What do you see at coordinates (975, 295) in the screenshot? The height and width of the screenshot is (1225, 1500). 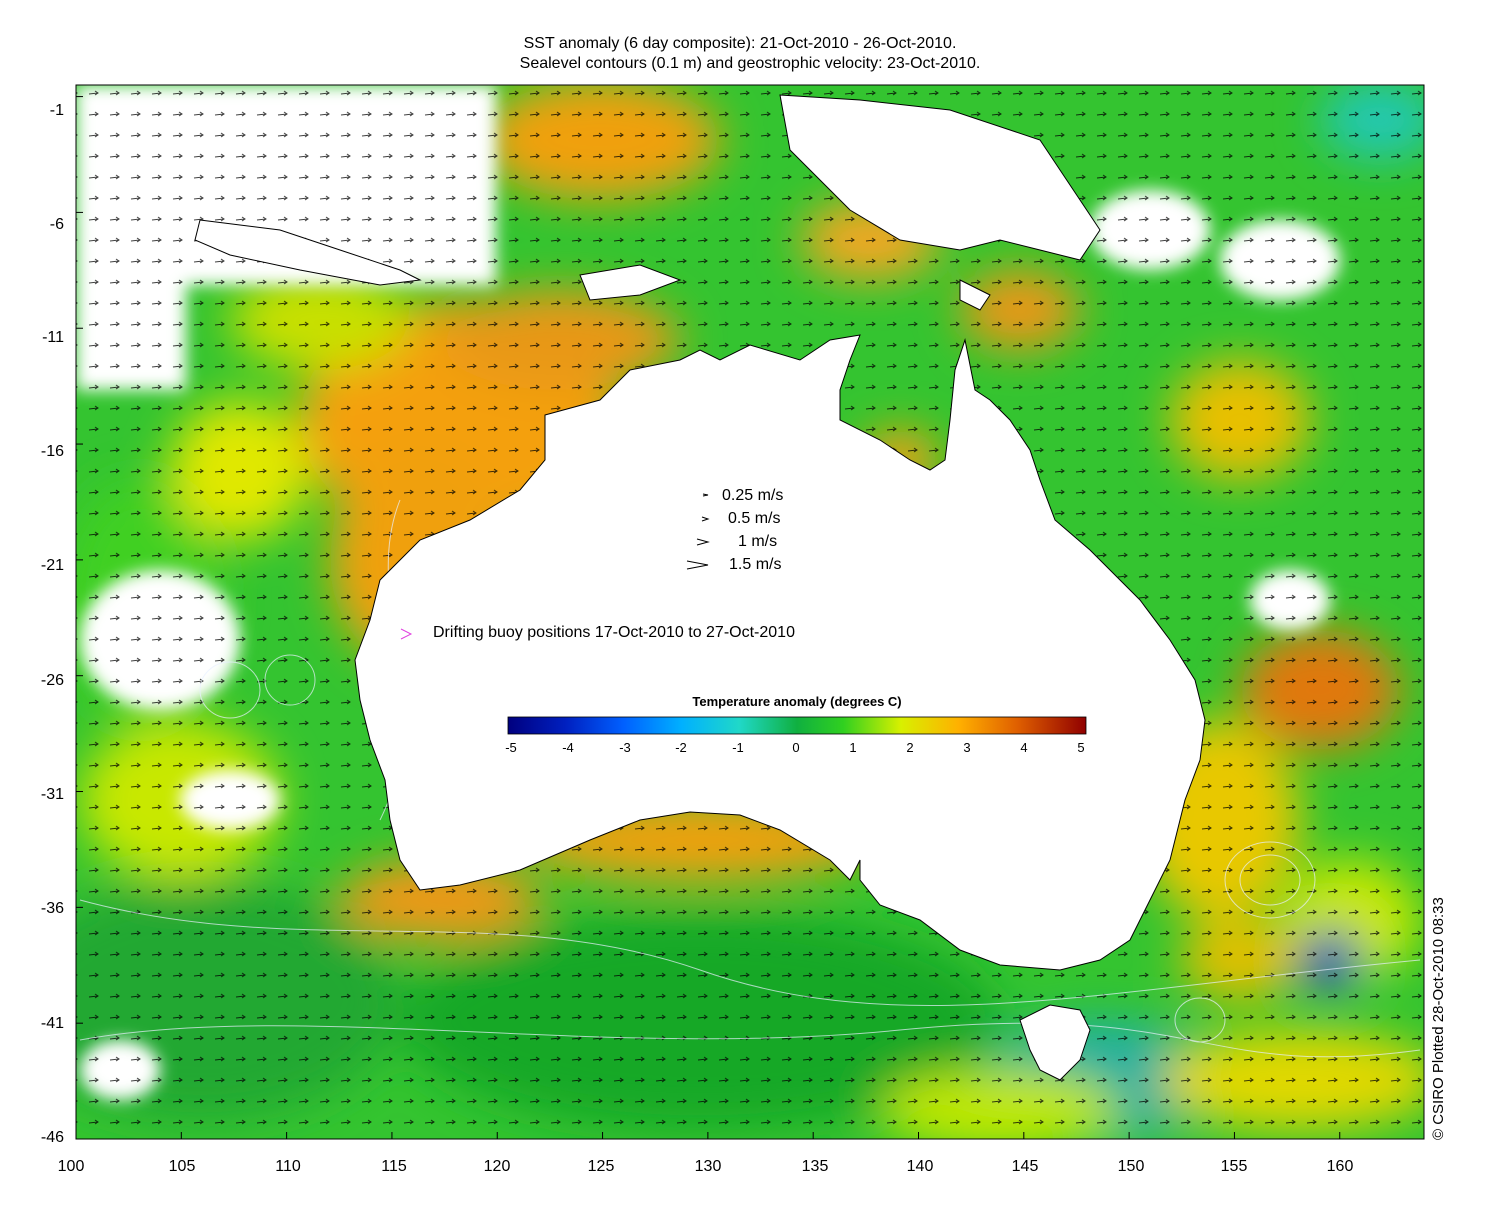 I see `cape-york-tip` at bounding box center [975, 295].